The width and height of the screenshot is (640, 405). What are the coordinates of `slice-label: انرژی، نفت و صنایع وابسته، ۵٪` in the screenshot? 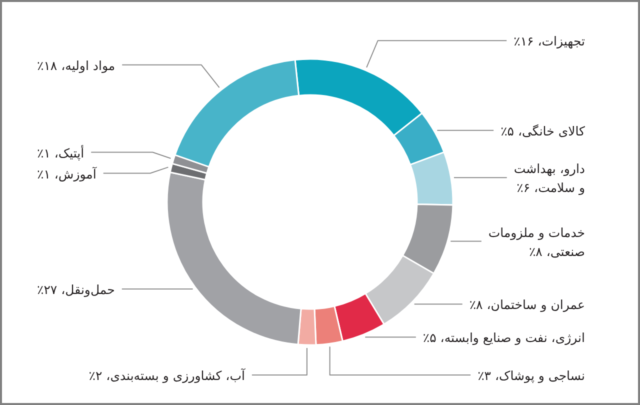 It's located at (504, 338).